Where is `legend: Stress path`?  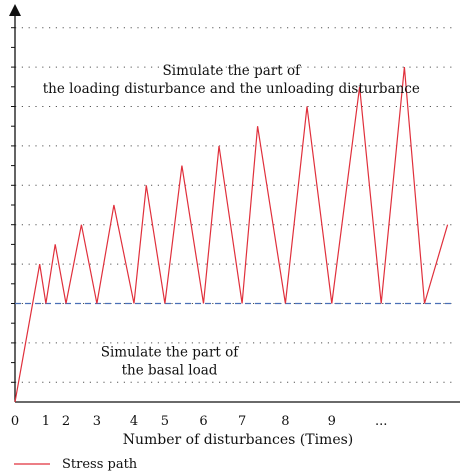
legend: Stress path is located at coordinates (76, 464).